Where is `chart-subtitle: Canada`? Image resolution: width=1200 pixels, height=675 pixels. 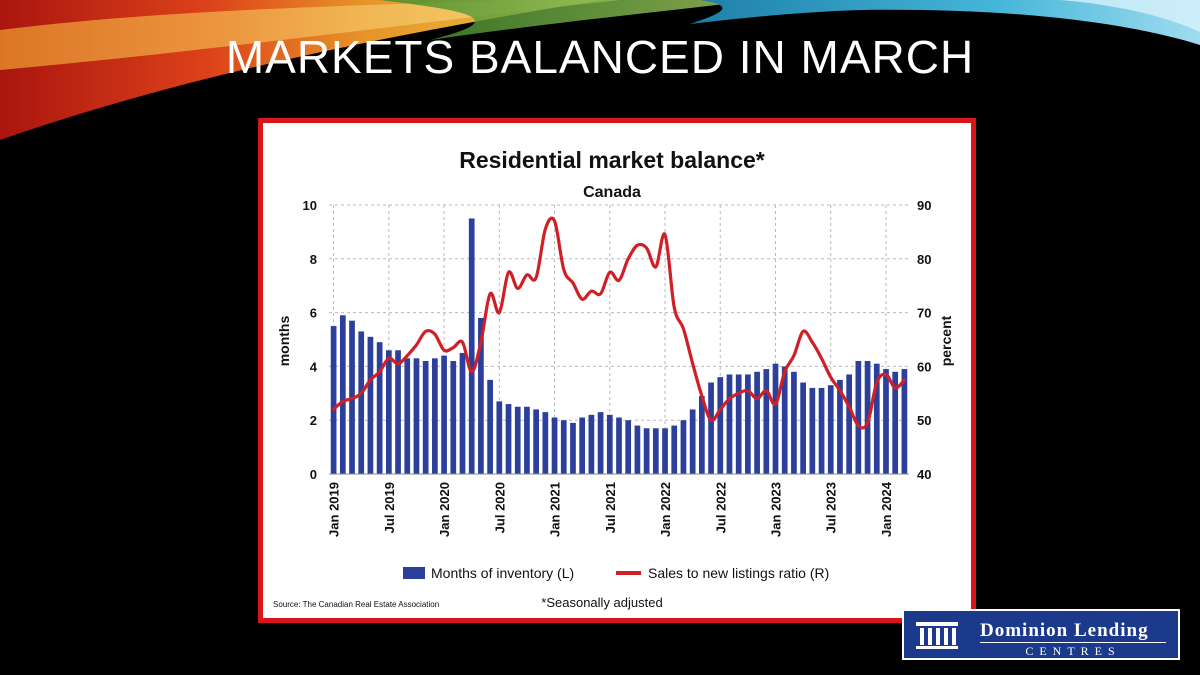 chart-subtitle: Canada is located at coordinates (612, 192).